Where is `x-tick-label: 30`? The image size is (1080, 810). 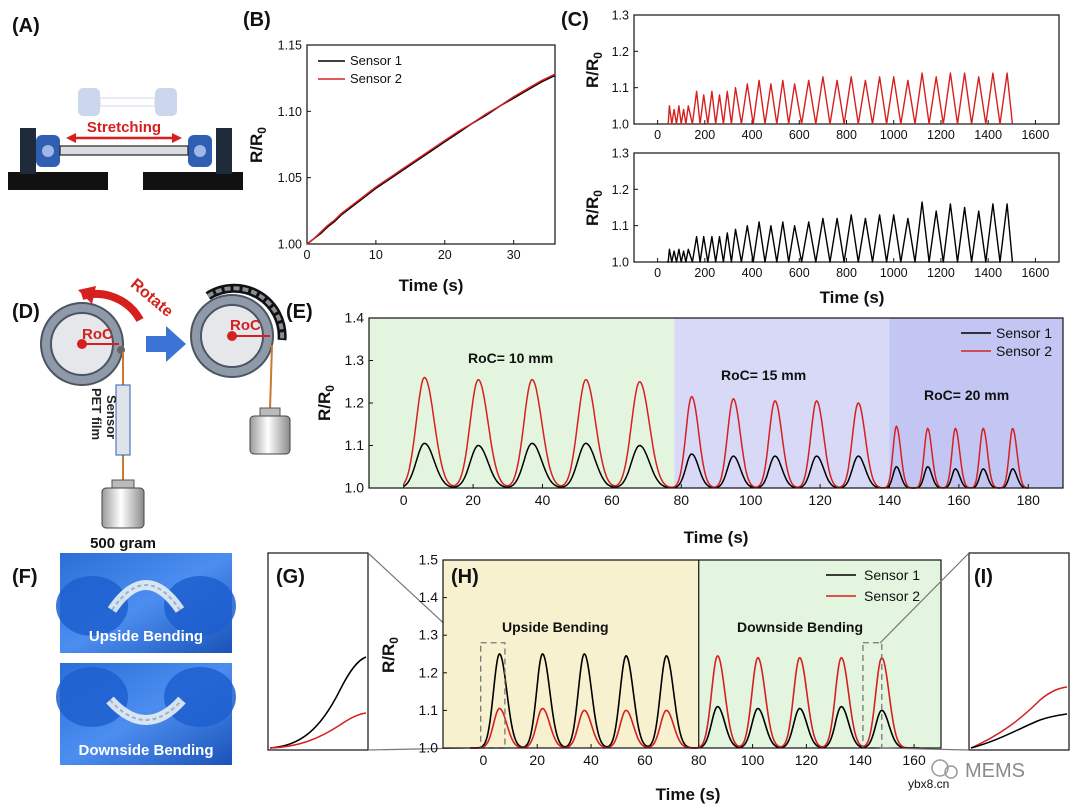
x-tick-label: 30 is located at coordinates (514, 255).